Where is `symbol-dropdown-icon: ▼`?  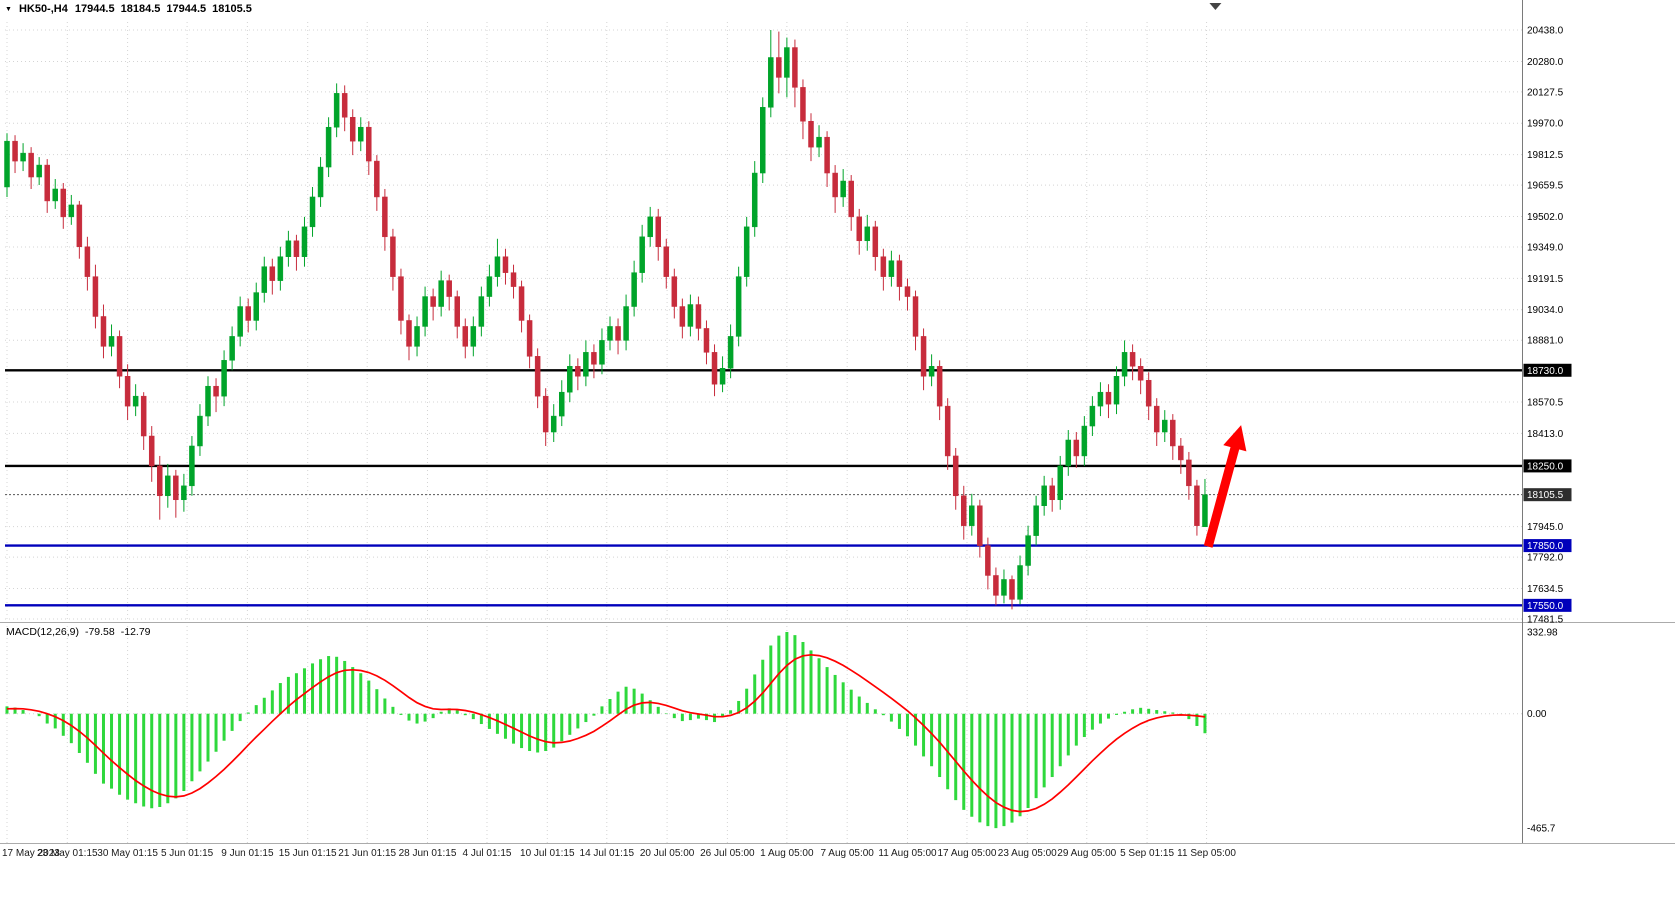 symbol-dropdown-icon: ▼ is located at coordinates (8, 9).